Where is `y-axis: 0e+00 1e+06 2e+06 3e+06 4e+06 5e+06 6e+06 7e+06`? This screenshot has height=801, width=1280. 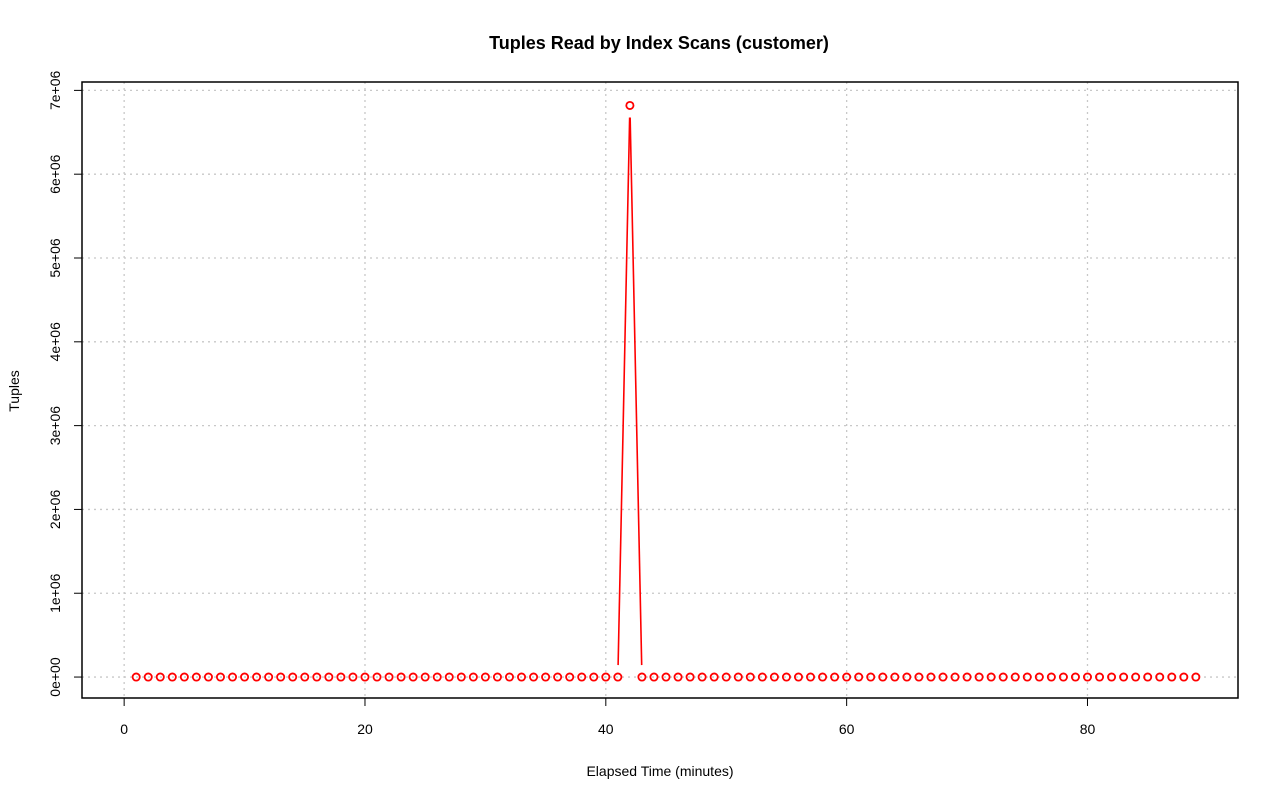
y-axis: 0e+00 1e+06 2e+06 3e+06 4e+06 5e+06 6e+06 7e+06 is located at coordinates (65, 384).